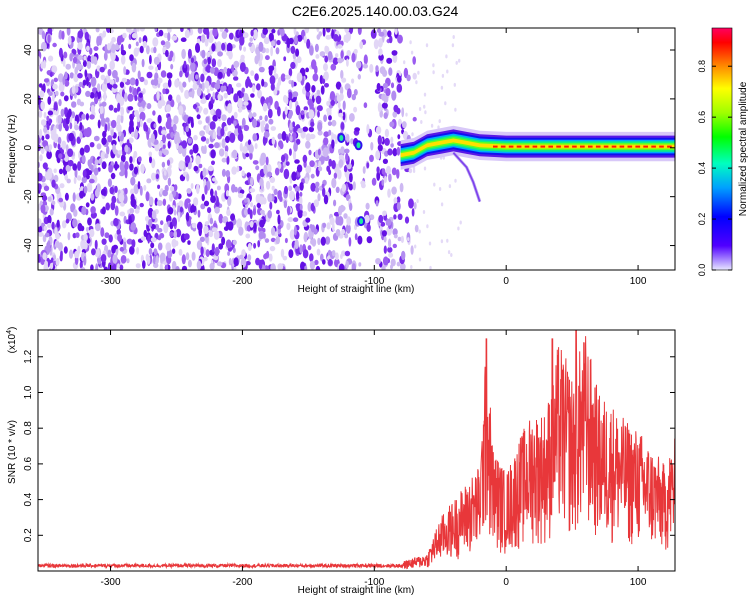 The image size is (750, 605). What do you see at coordinates (242, 281) in the screenshot?
I see `x-tick-label: -200` at bounding box center [242, 281].